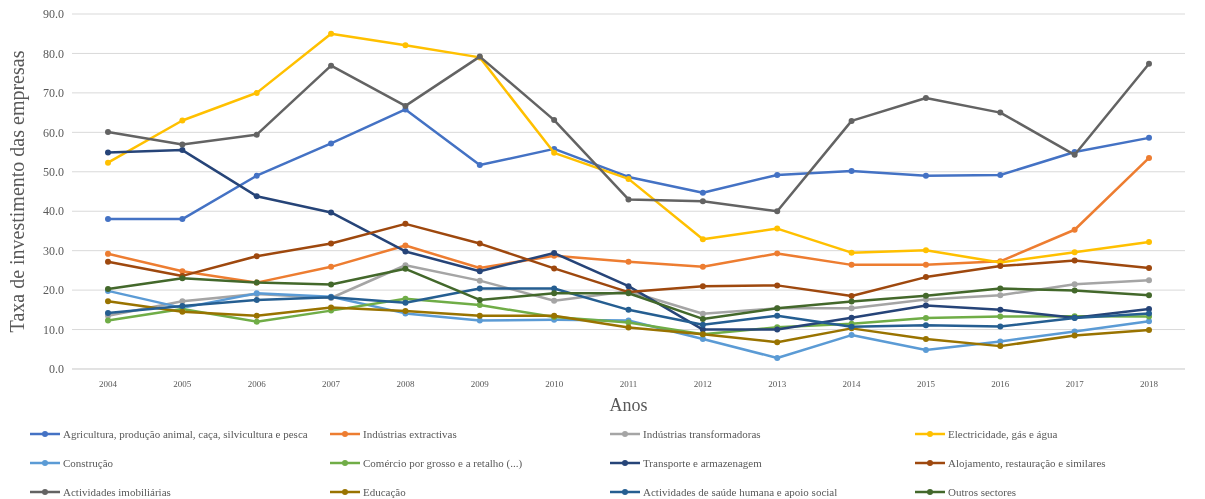 Image resolution: width=1205 pixels, height=499 pixels. I want to click on legend-label: Agricultura, produção animal, caça, silvicultura e pesca, so click(185, 433).